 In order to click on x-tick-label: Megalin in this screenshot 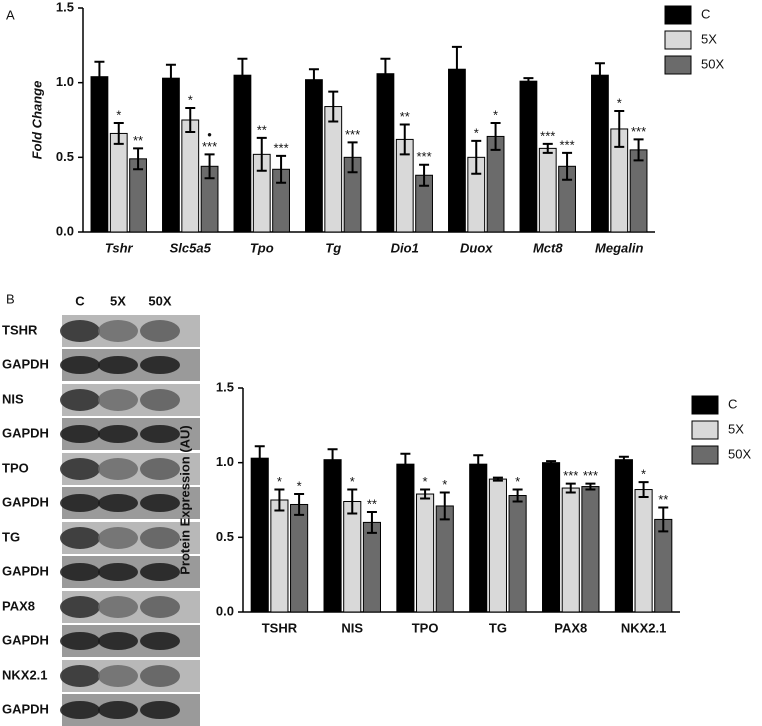, I will do `click(619, 247)`.